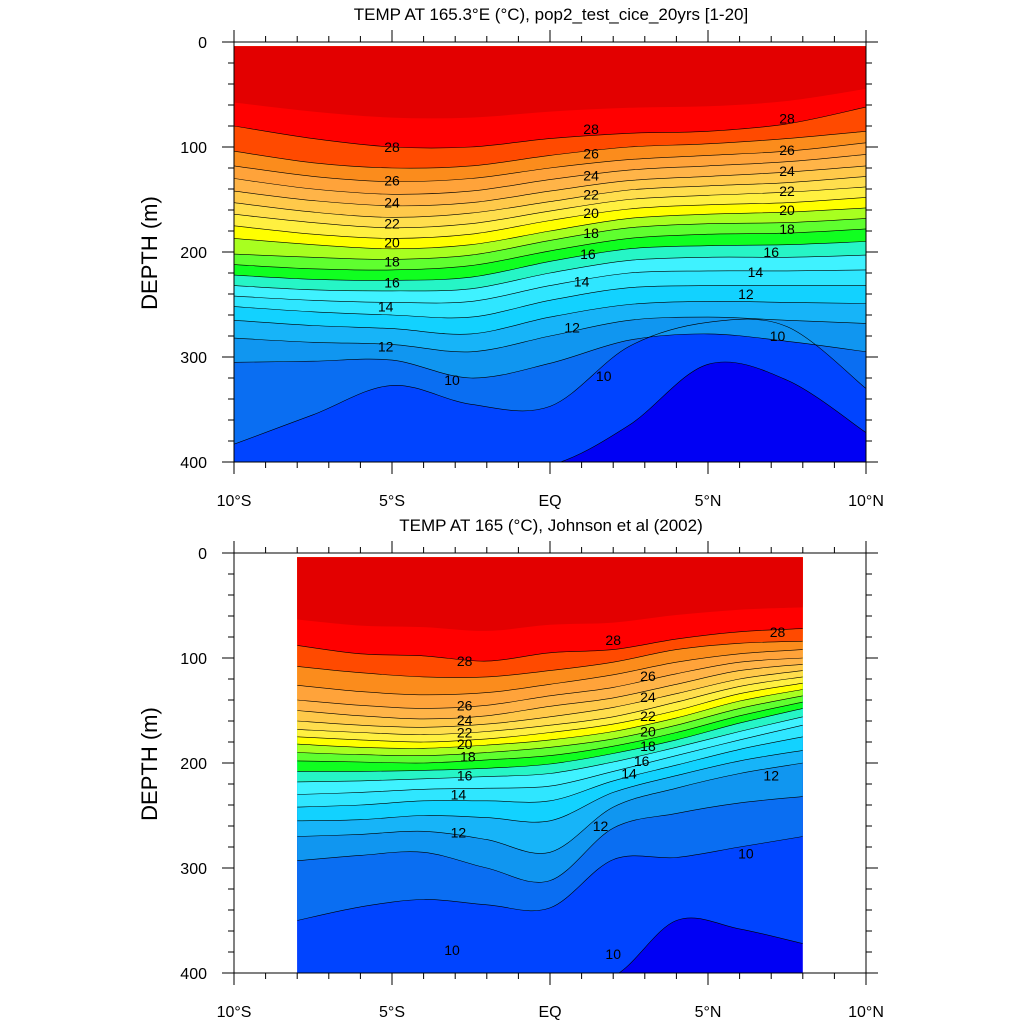 Image resolution: width=1024 pixels, height=1029 pixels. Describe the element at coordinates (392, 1012) in the screenshot. I see `x-tick-label: 5°S` at that location.